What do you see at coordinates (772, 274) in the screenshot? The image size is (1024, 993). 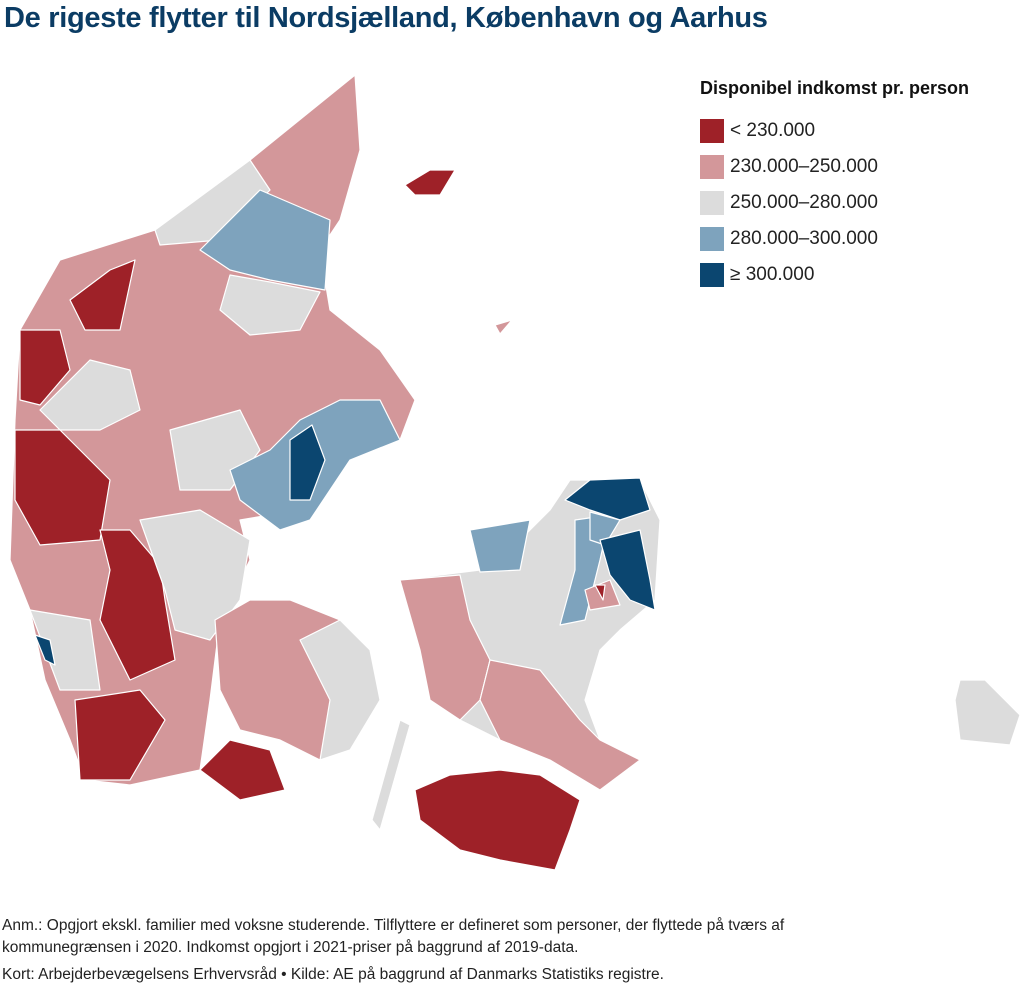 I see `legend-label: ≥ 300.000` at bounding box center [772, 274].